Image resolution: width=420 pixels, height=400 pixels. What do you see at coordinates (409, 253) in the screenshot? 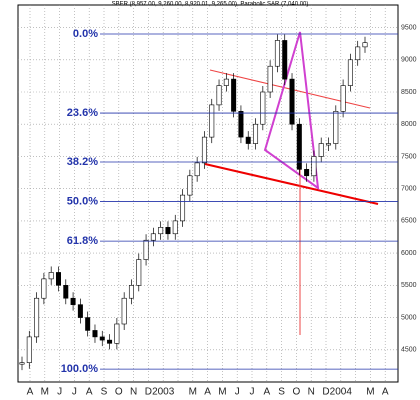
I see `y-tick-label: 6000` at bounding box center [409, 253].